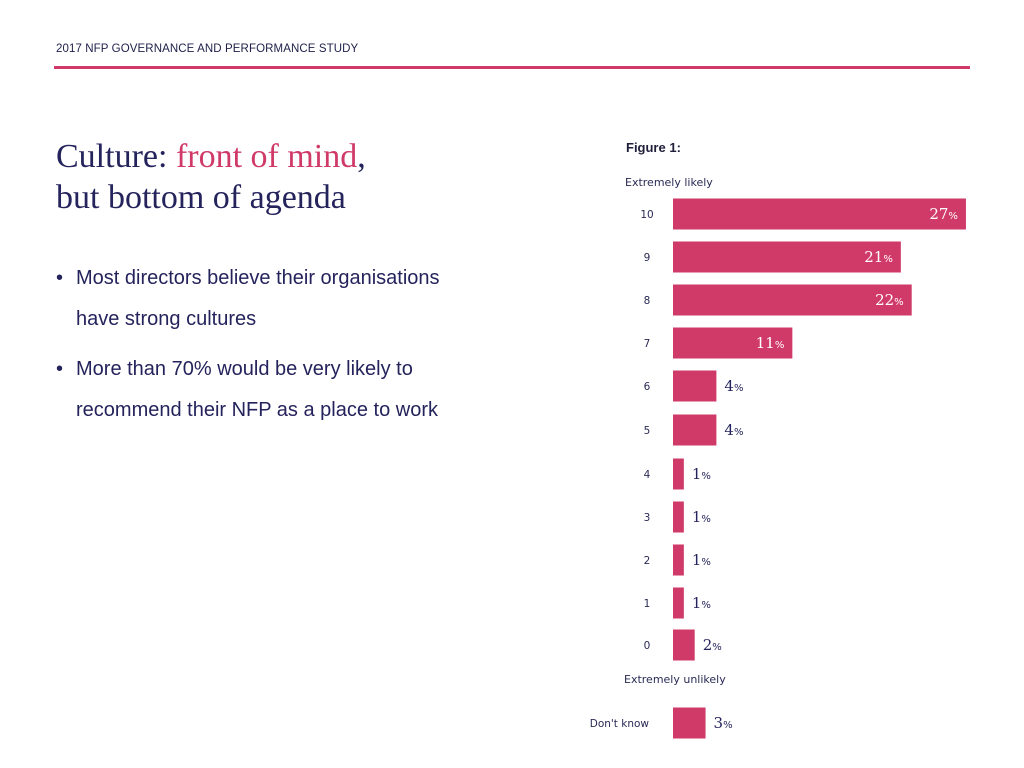 Image resolution: width=1024 pixels, height=768 pixels. What do you see at coordinates (675, 679) in the screenshot?
I see `axis-bottom-label: Extremely unlikely` at bounding box center [675, 679].